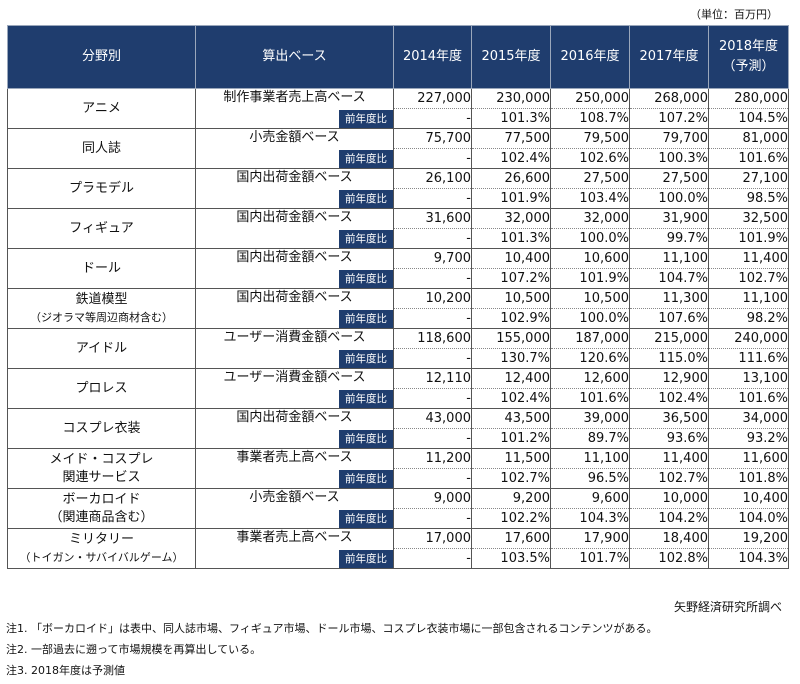 The height and width of the screenshot is (684, 800). I want to click on yoy-cell: 101.2%, so click(511, 438).